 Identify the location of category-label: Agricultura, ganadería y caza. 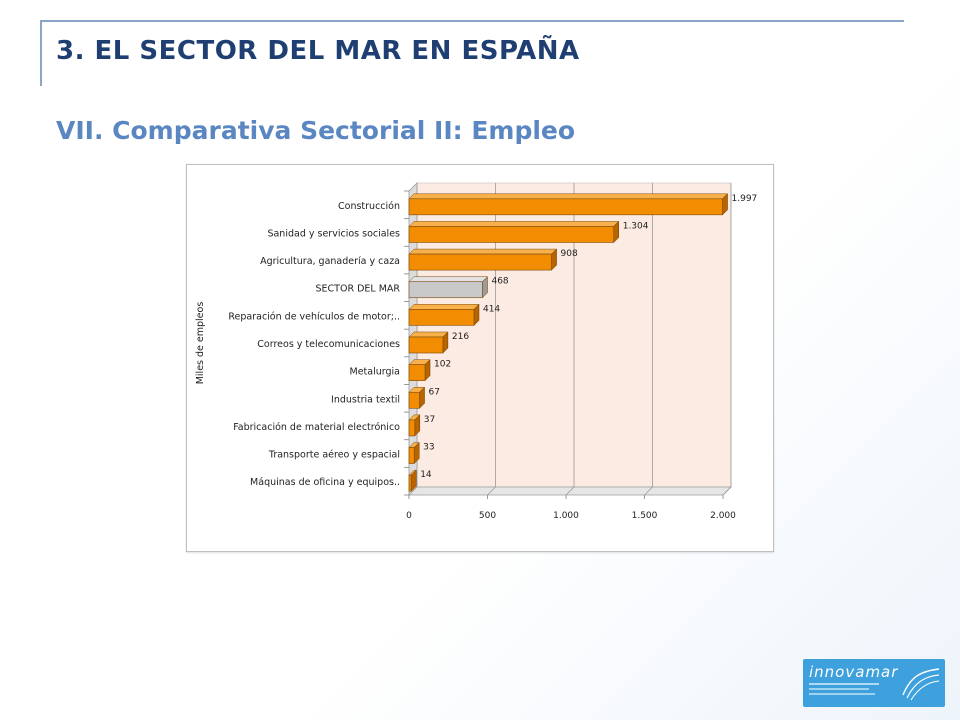
(330, 261).